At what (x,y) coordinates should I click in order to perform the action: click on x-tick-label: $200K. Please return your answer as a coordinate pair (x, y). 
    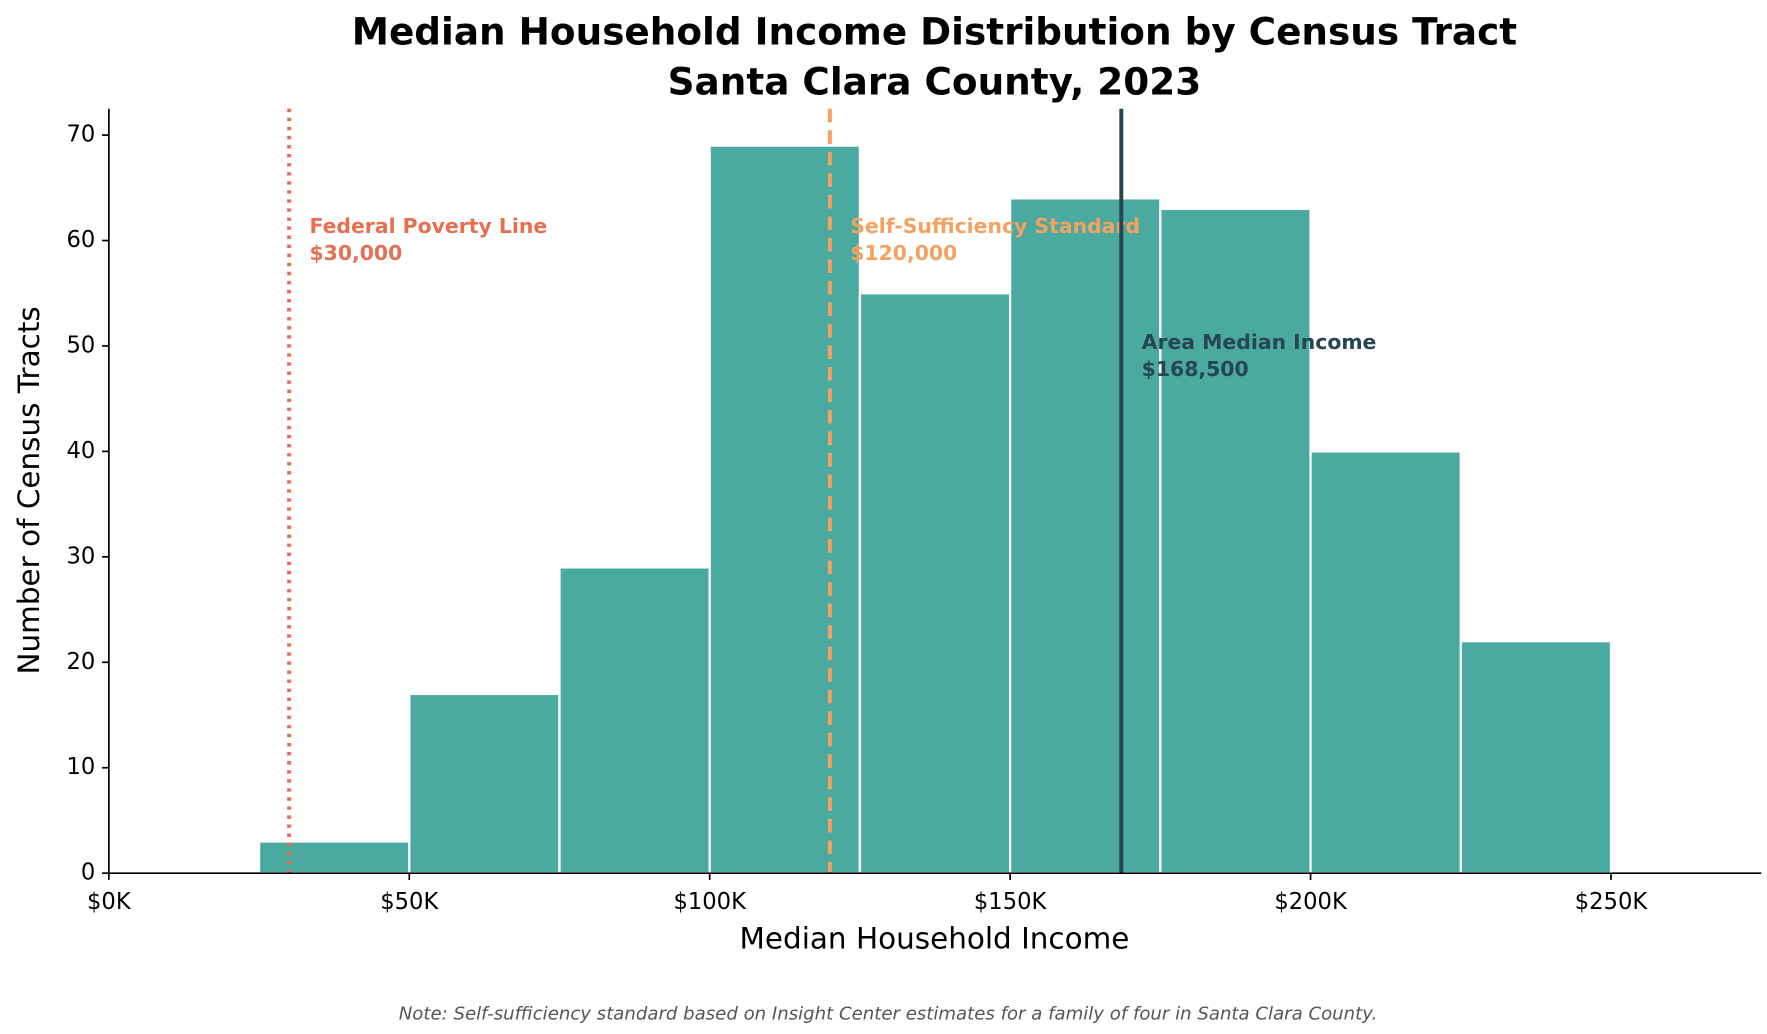
    Looking at the image, I should click on (1311, 902).